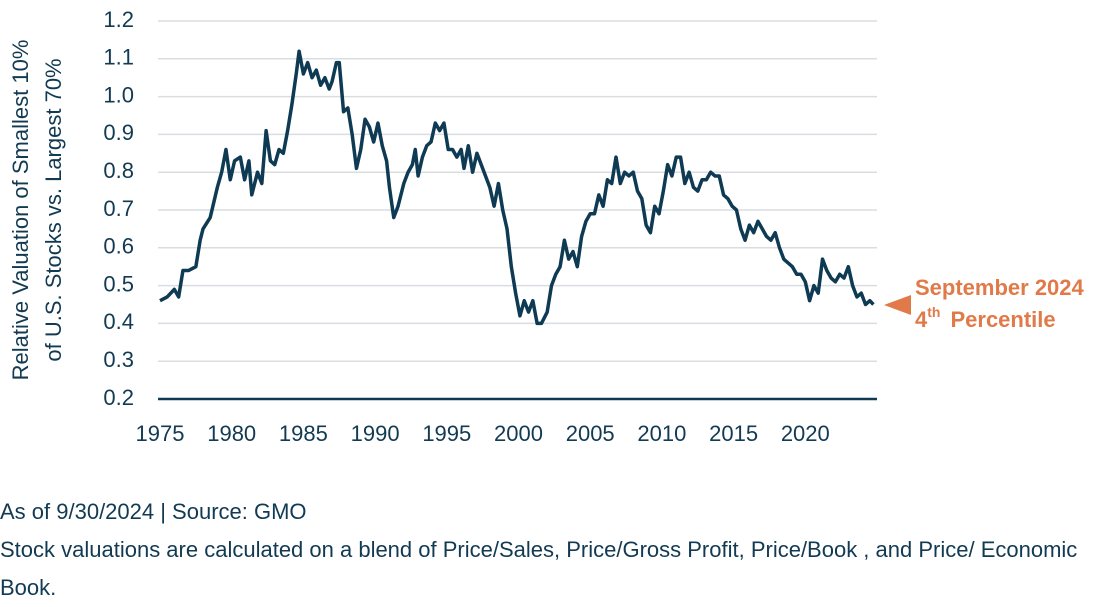  What do you see at coordinates (921, 319) in the screenshot?
I see `annotation-number: 4` at bounding box center [921, 319].